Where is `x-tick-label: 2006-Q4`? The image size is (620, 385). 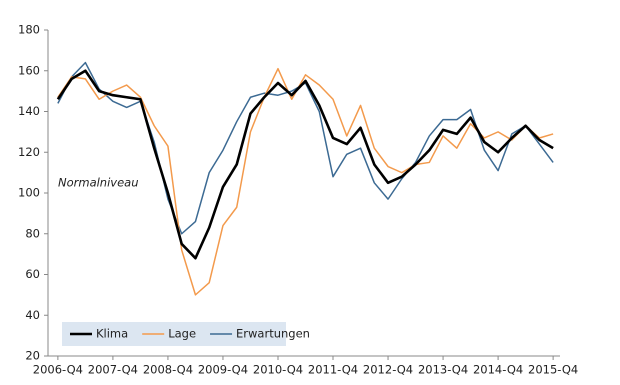
x-tick-label: 2006-Q4 is located at coordinates (58, 370).